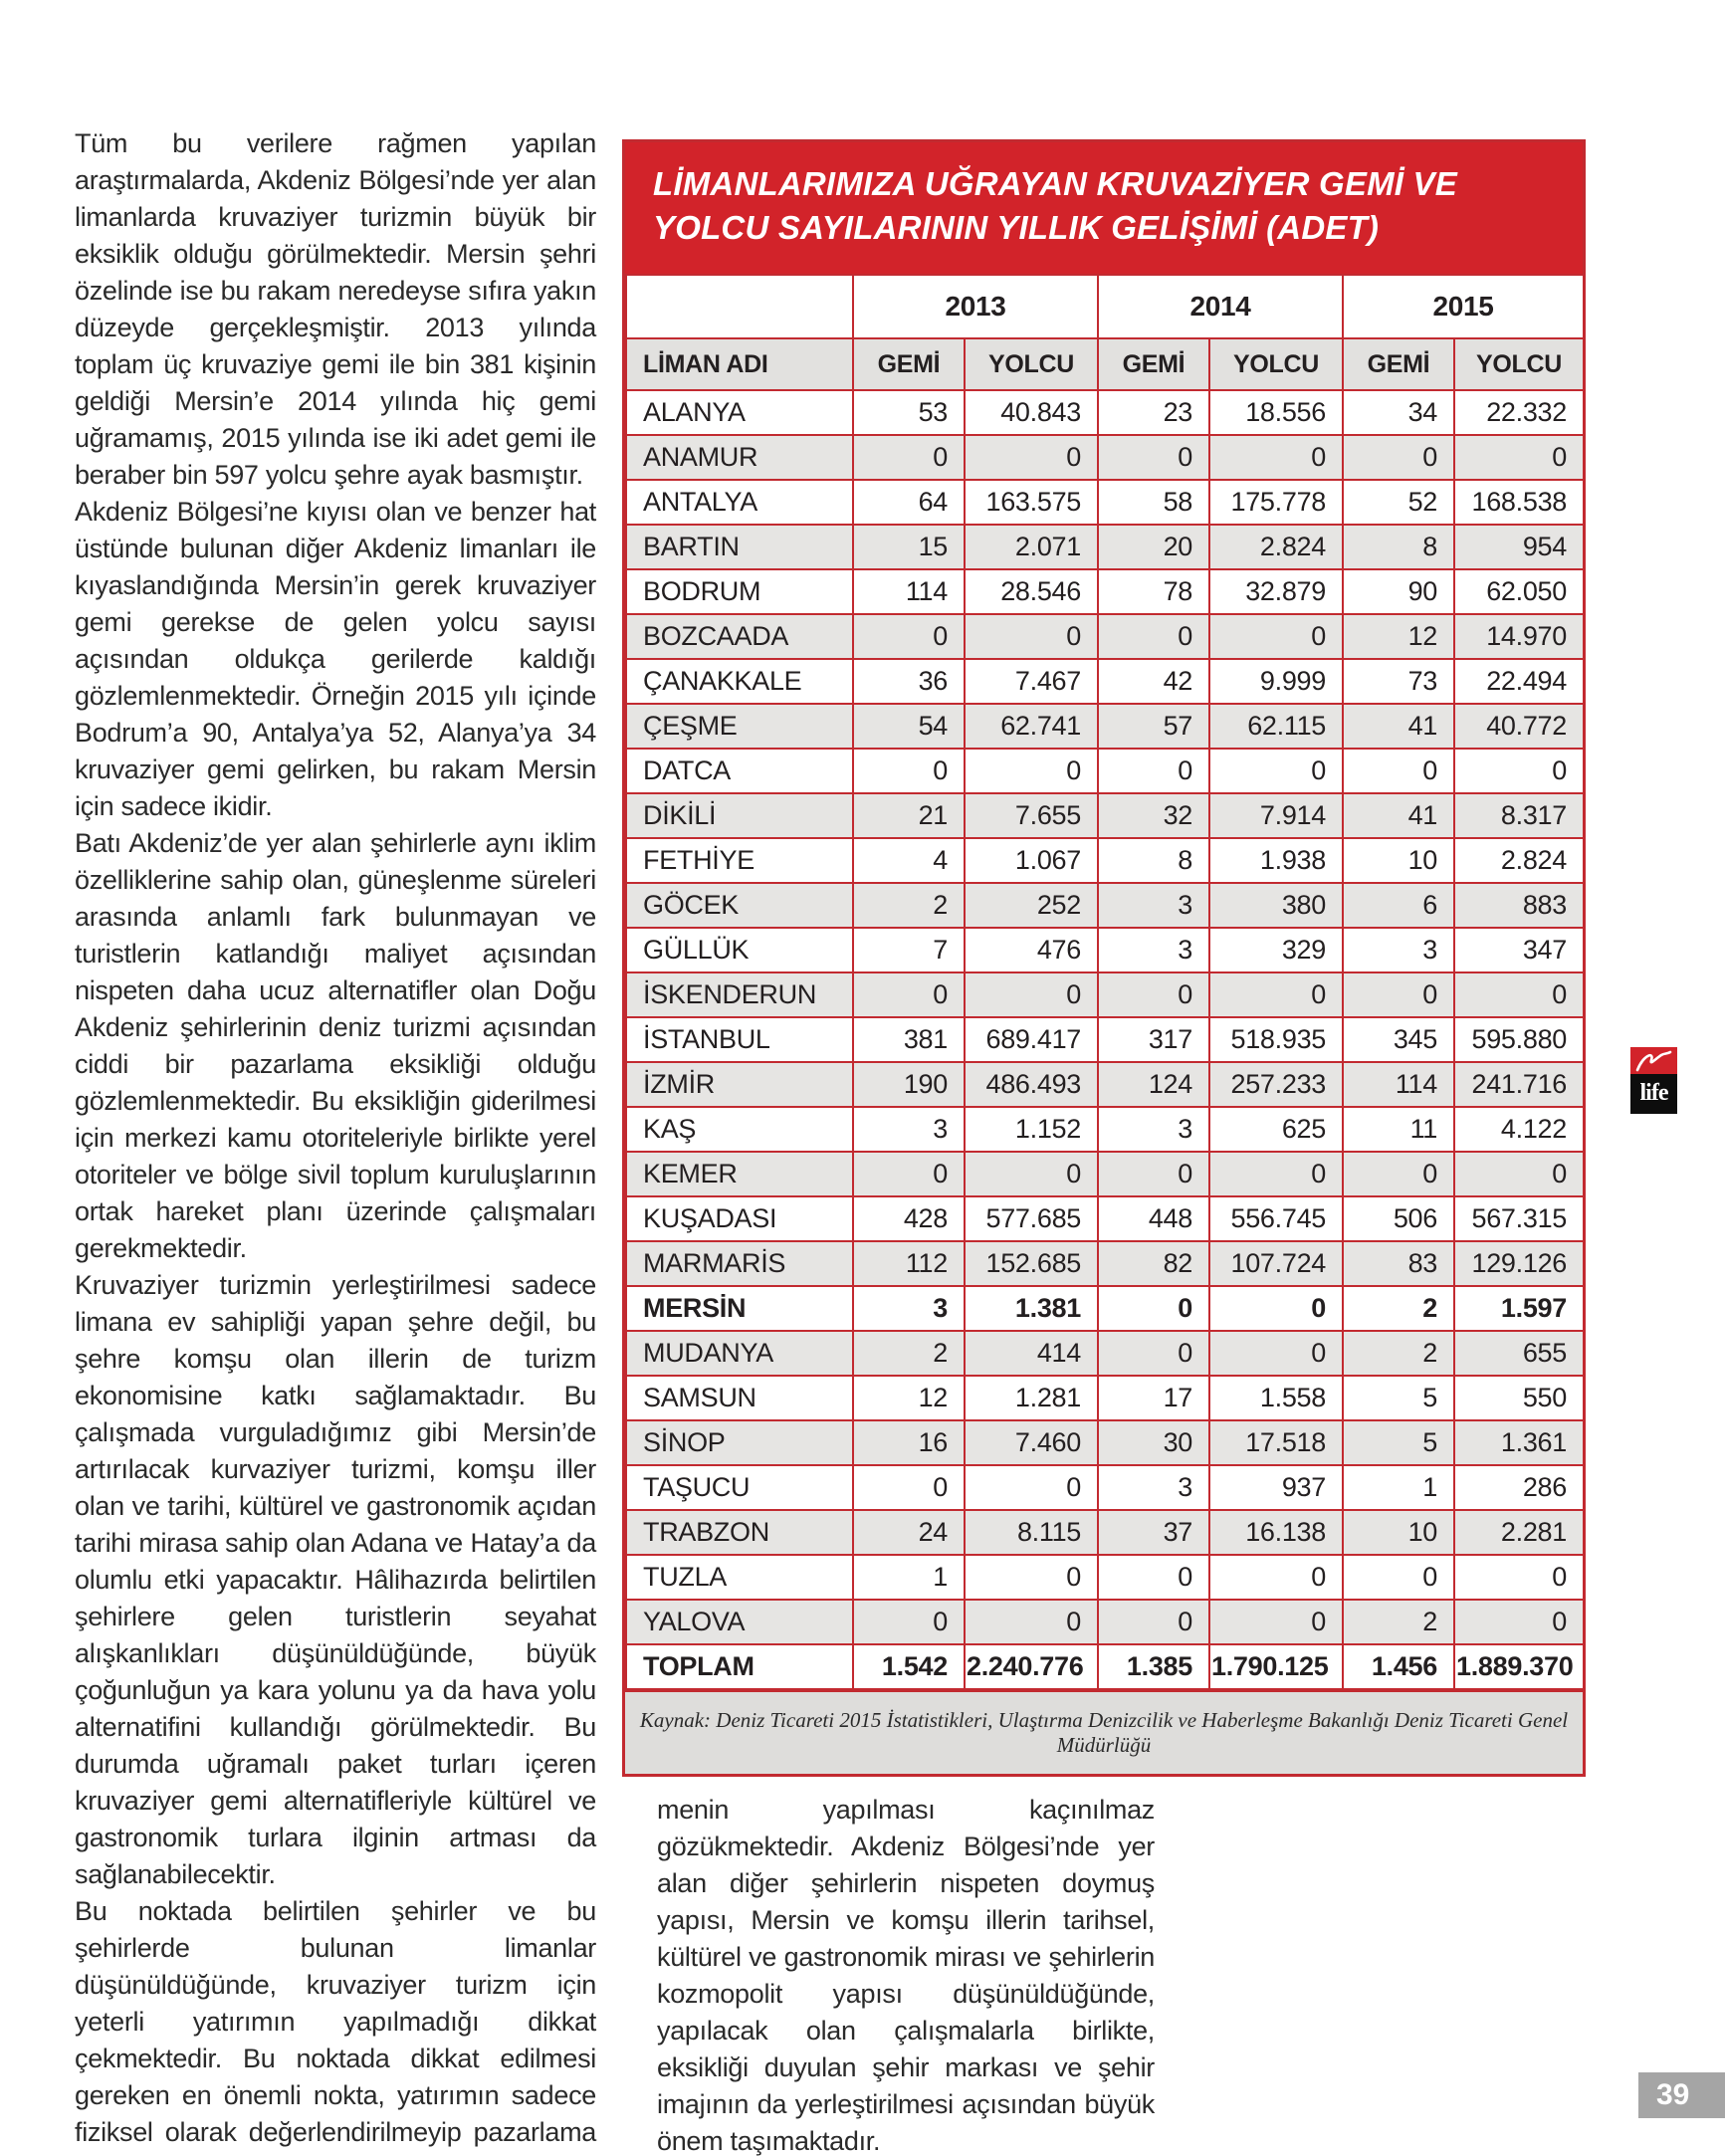  I want to click on value-cell: 32.879, so click(1276, 591).